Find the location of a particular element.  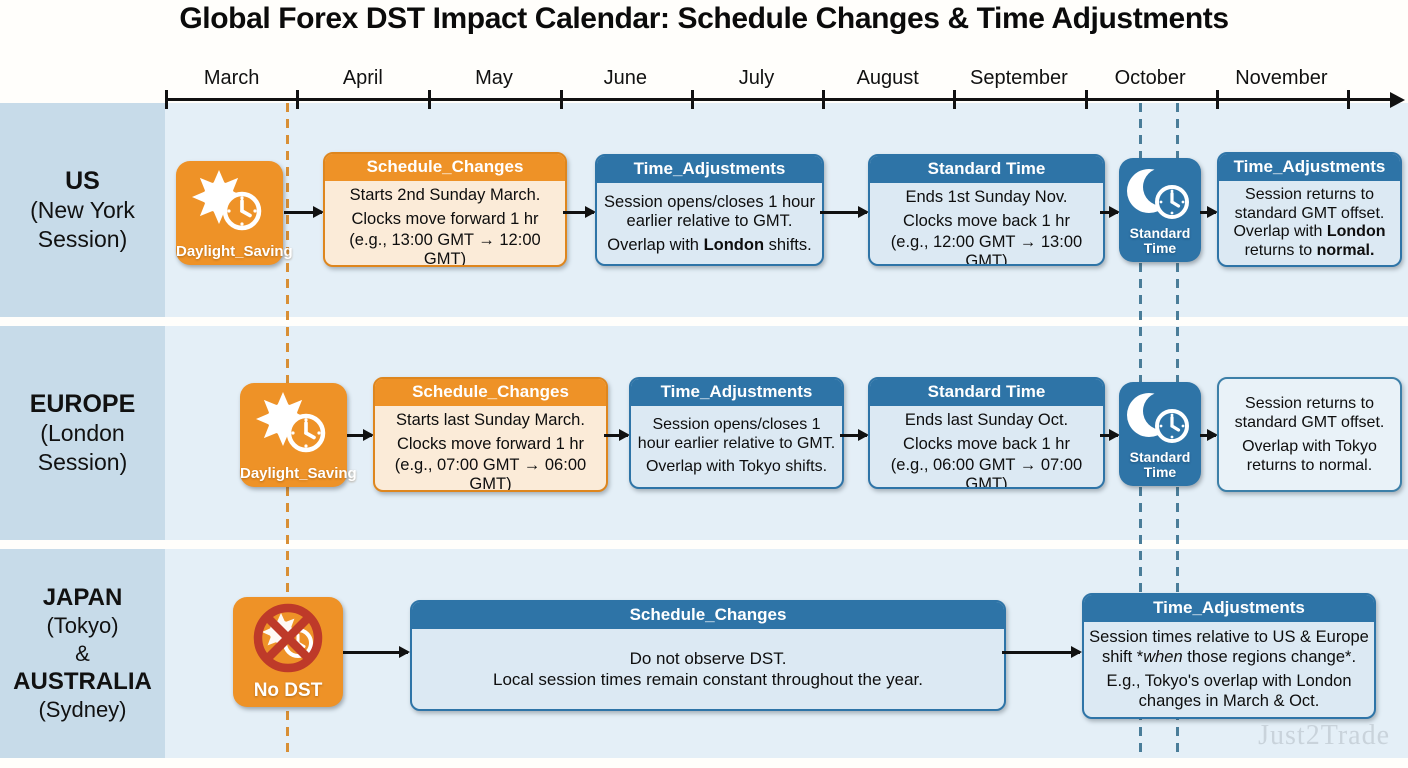

us-label-line: (New York is located at coordinates (82, 210).